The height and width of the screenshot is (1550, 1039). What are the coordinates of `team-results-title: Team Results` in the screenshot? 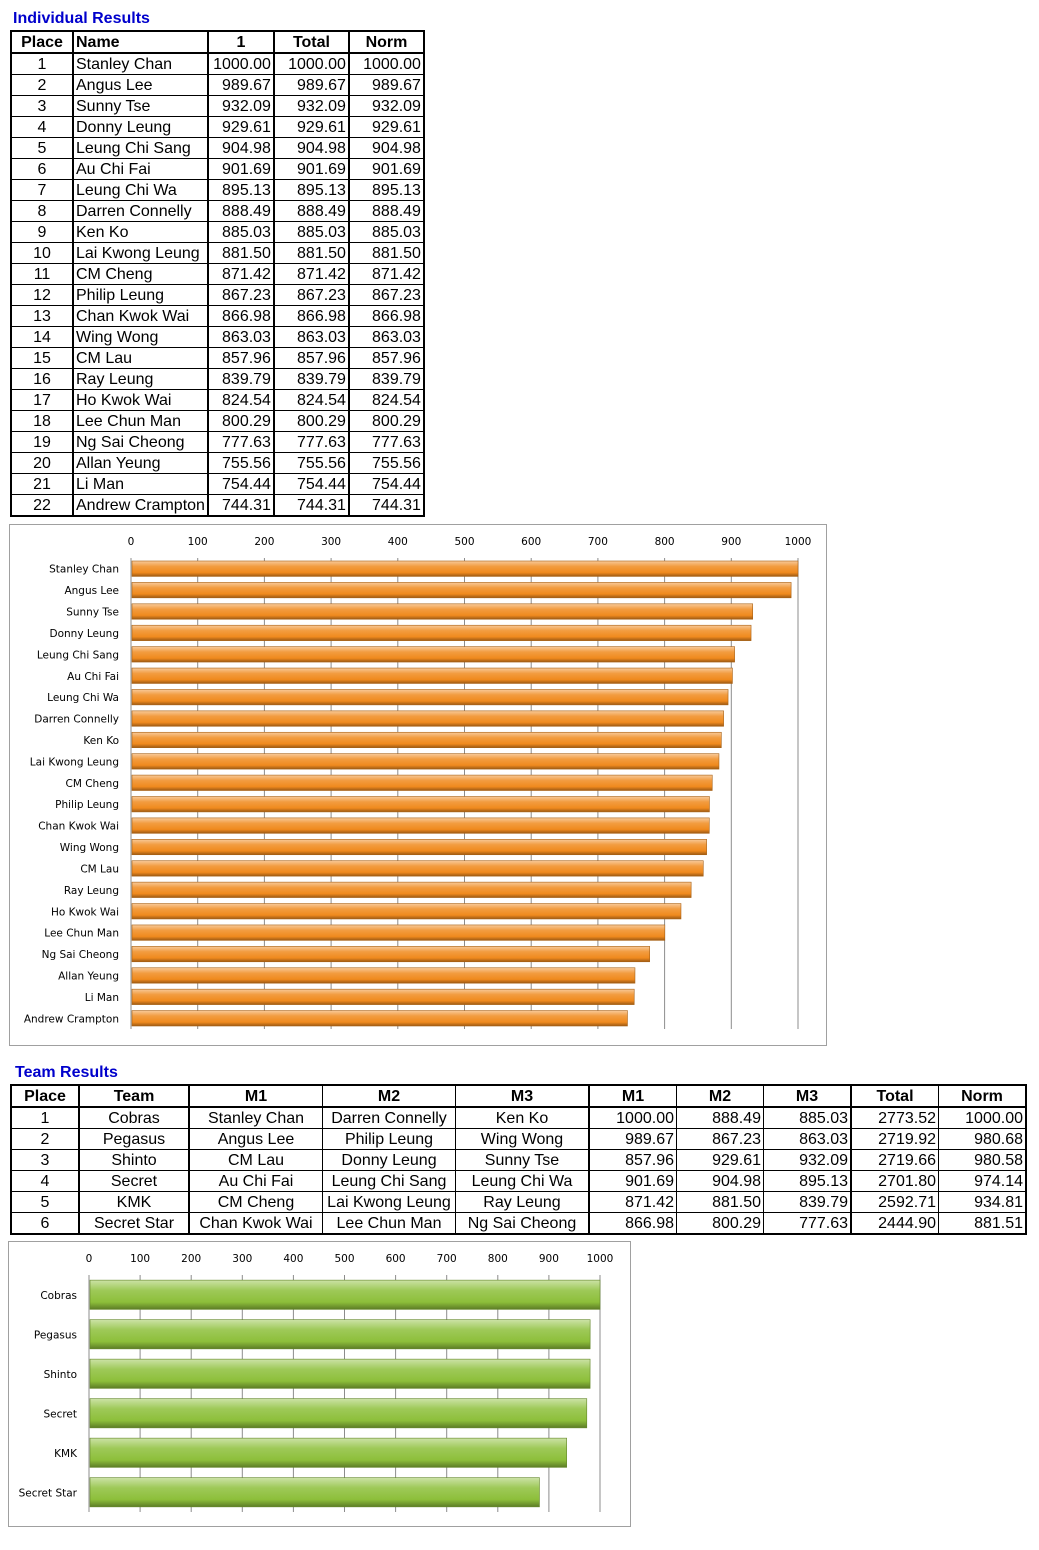 It's located at (66, 1072).